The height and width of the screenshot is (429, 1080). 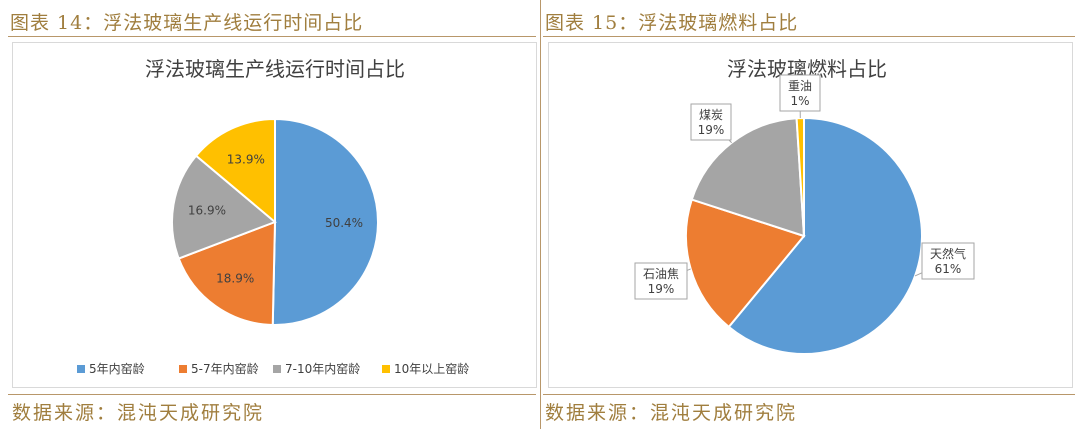 I want to click on source-left: 数据来源：混沌天成研究院, so click(x=138, y=413).